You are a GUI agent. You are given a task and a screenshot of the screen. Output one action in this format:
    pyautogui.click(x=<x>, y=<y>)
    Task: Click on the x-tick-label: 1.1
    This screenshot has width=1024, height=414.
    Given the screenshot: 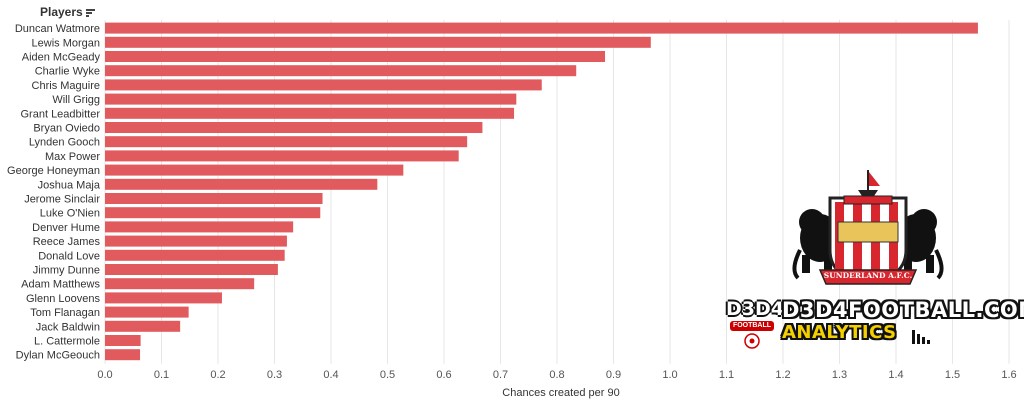 What is the action you would take?
    pyautogui.click(x=726, y=375)
    